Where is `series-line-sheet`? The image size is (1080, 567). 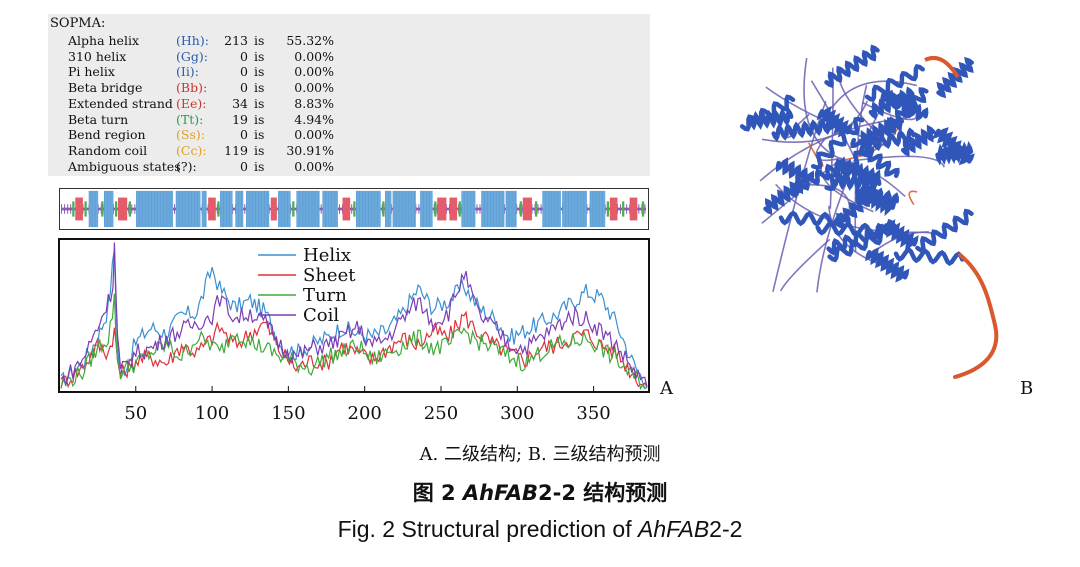
series-line-sheet is located at coordinates (354, 349).